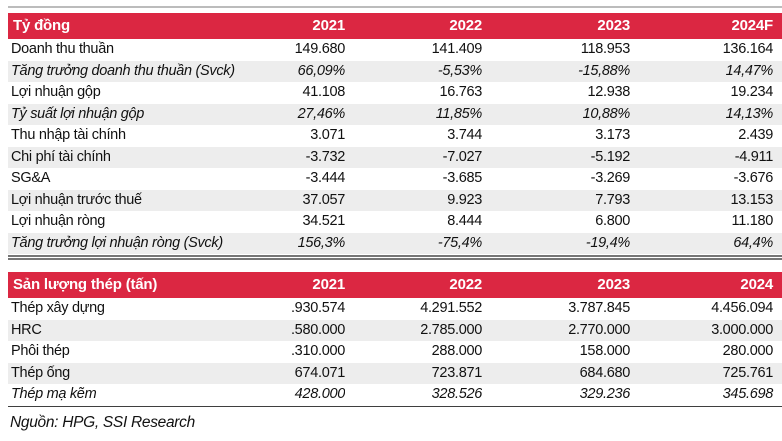 This screenshot has width=782, height=441. Describe the element at coordinates (556, 114) in the screenshot. I see `cell-value: 10,88%` at that location.